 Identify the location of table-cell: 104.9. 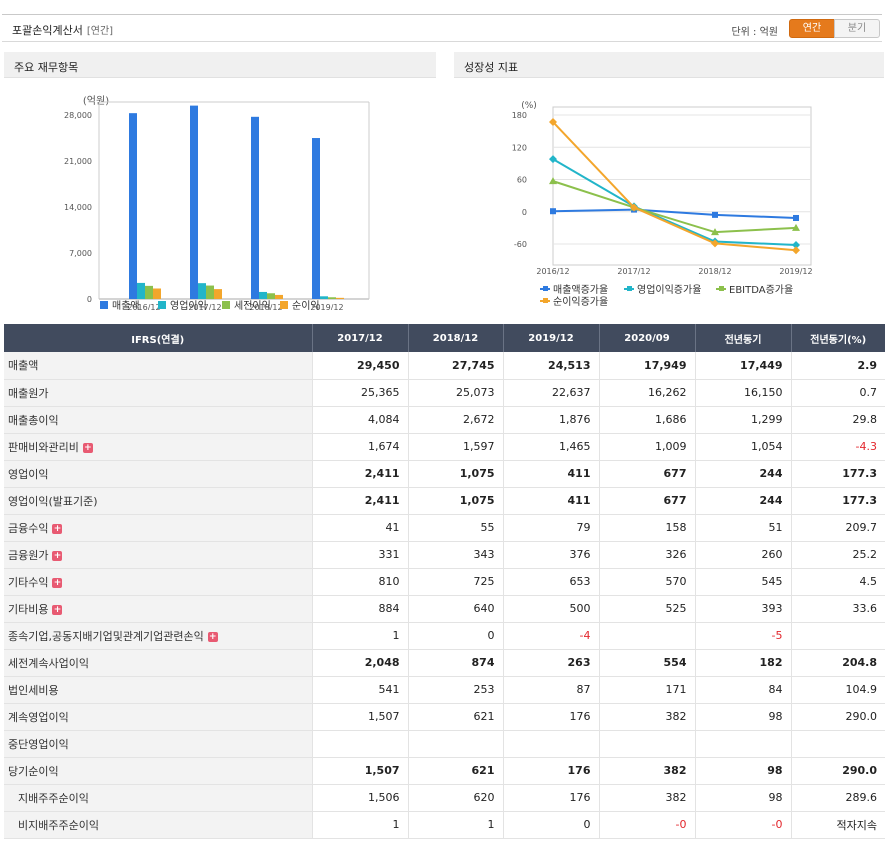
(837, 690).